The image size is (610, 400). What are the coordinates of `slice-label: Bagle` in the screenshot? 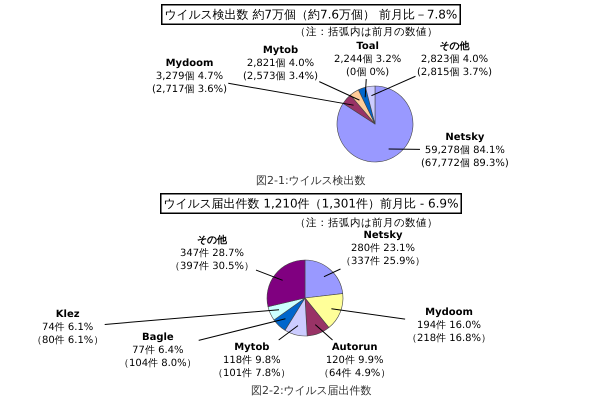 It's located at (158, 337).